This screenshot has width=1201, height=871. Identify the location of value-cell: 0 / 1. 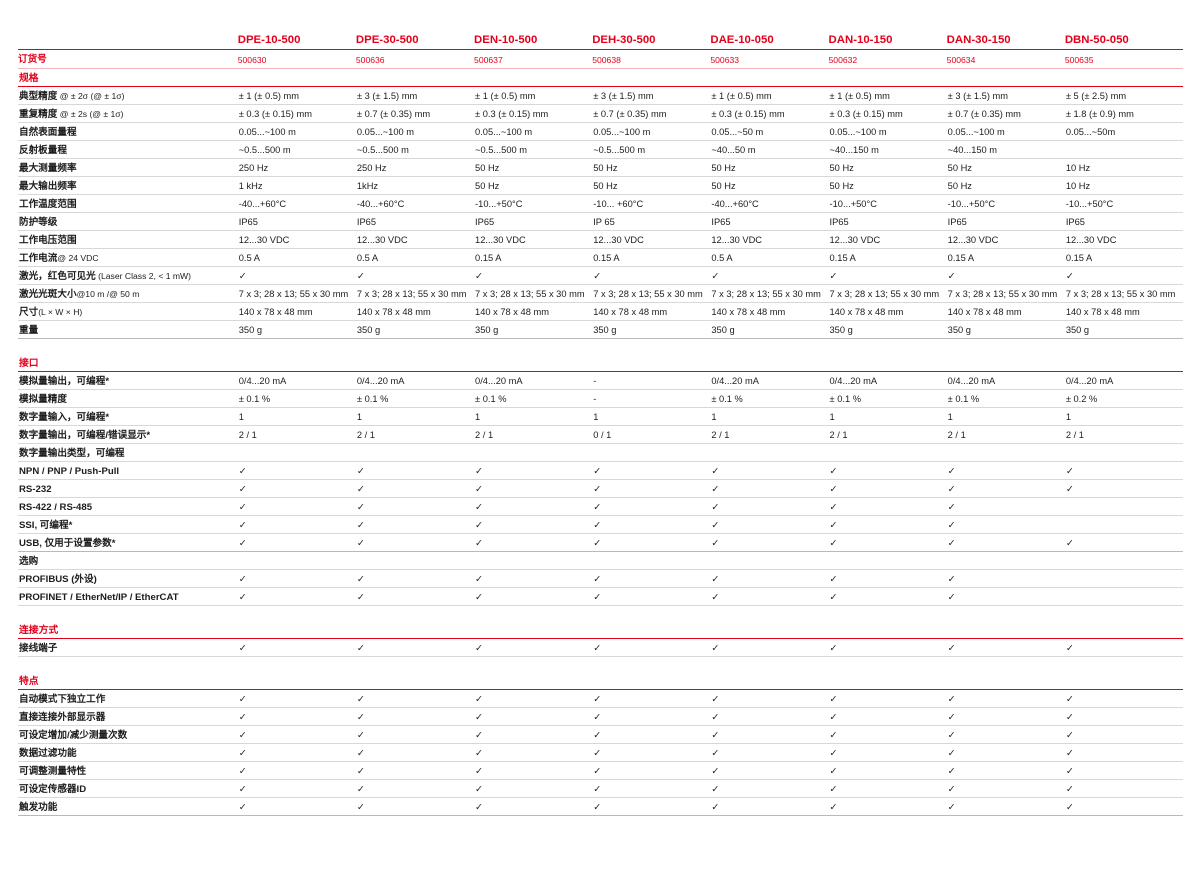
(651, 434).